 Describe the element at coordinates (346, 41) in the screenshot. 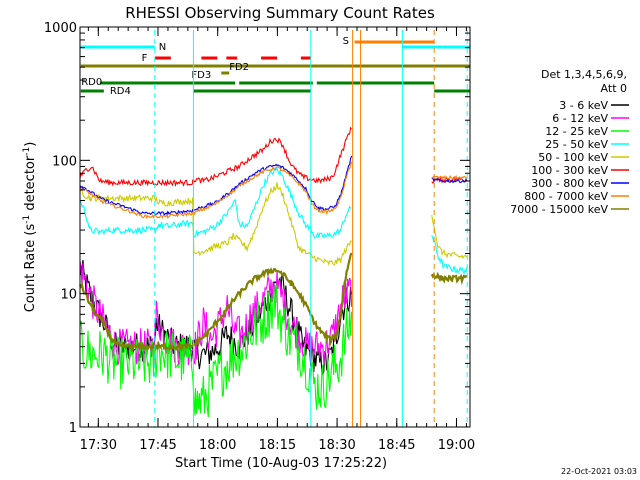

I see `flag-s-label: S` at that location.